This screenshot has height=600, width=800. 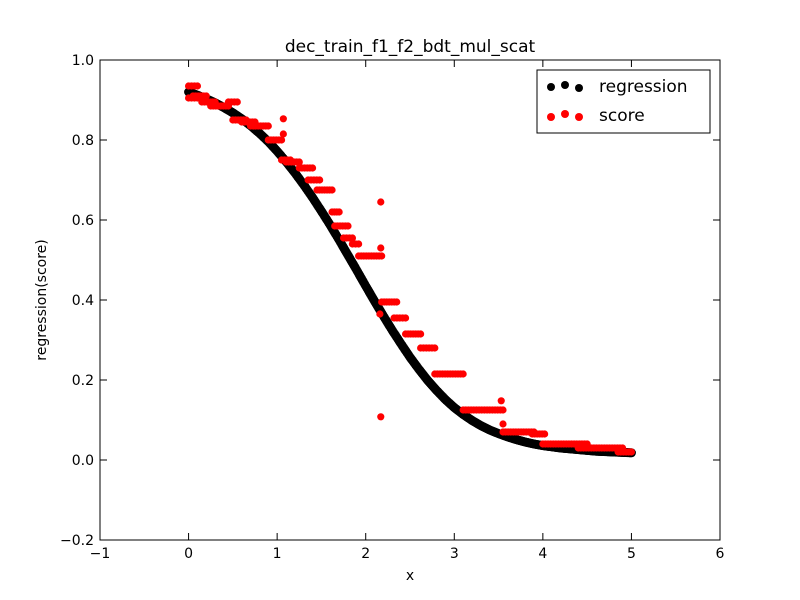 I want to click on x-tick-label: −1, so click(x=100, y=554).